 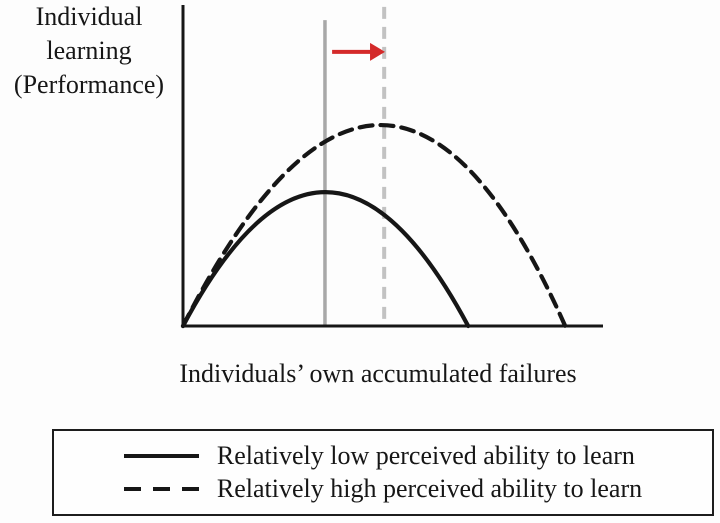 What do you see at coordinates (378, 373) in the screenshot?
I see `x-axis-title: Individuals’ own accumulated failures` at bounding box center [378, 373].